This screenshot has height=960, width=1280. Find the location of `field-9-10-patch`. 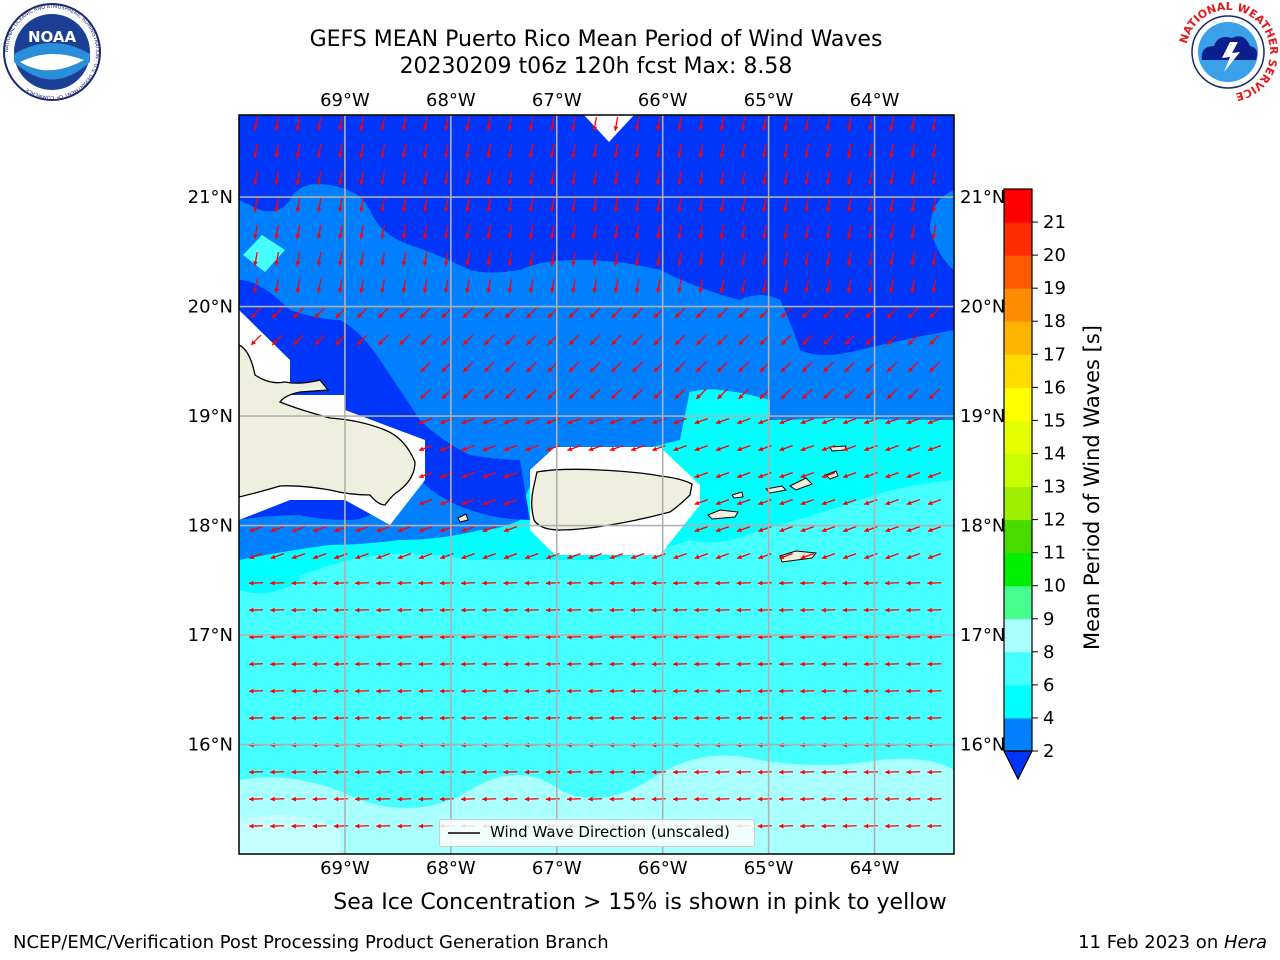

field-9-10-patch is located at coordinates (289, 834).